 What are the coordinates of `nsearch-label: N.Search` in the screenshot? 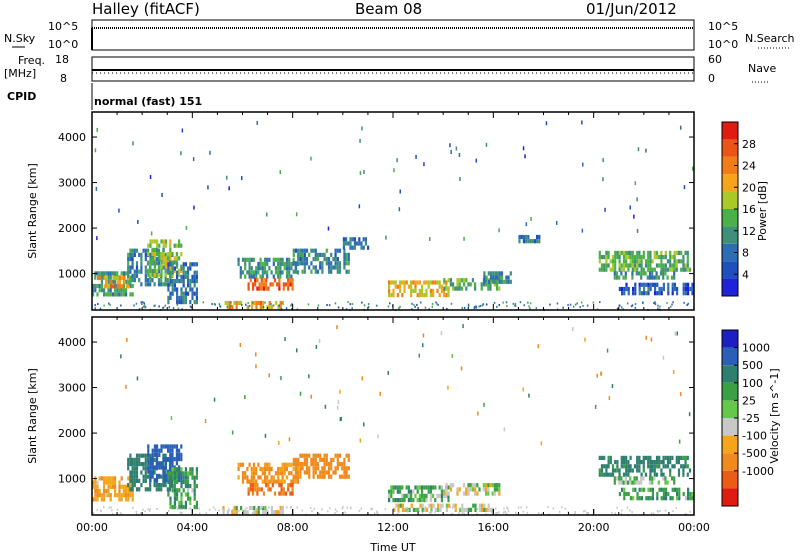 It's located at (770, 38).